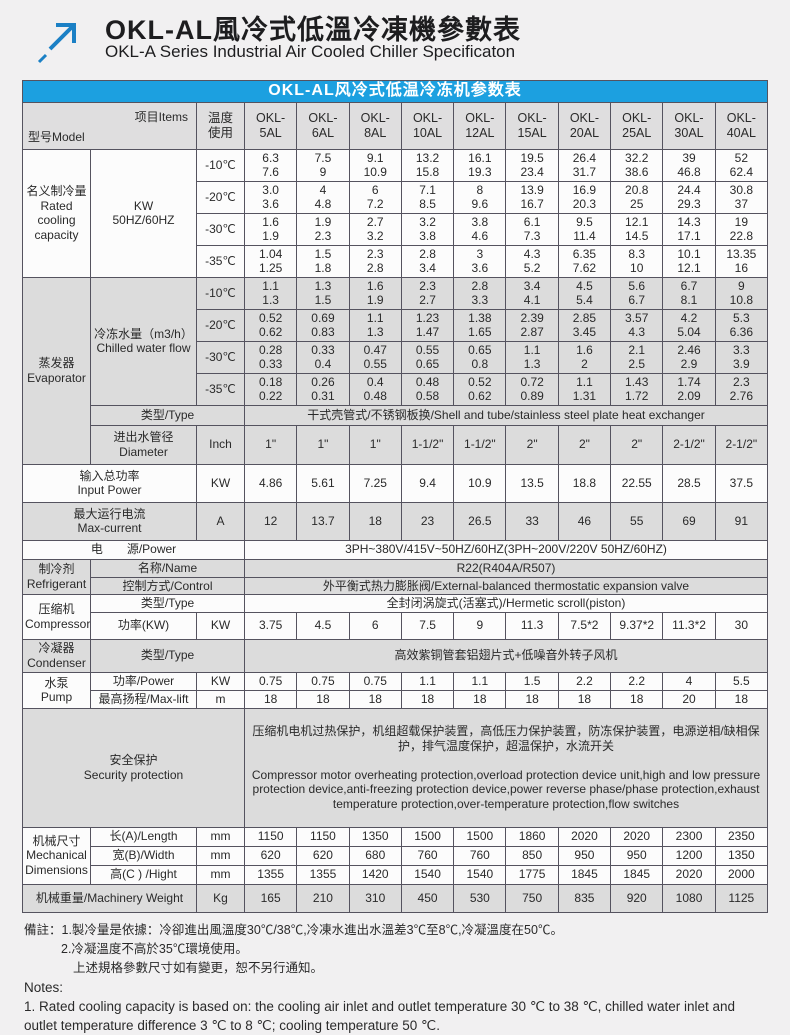 The height and width of the screenshot is (1035, 790). Describe the element at coordinates (637, 898) in the screenshot. I see `data-cell: 920` at that location.